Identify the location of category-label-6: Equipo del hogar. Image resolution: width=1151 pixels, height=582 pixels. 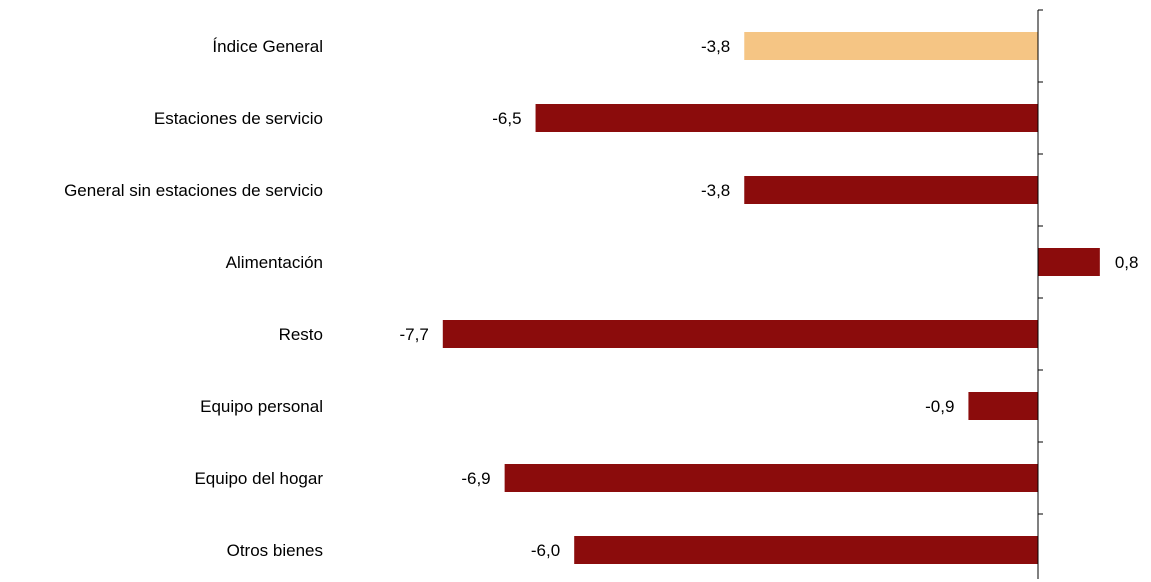
(258, 478).